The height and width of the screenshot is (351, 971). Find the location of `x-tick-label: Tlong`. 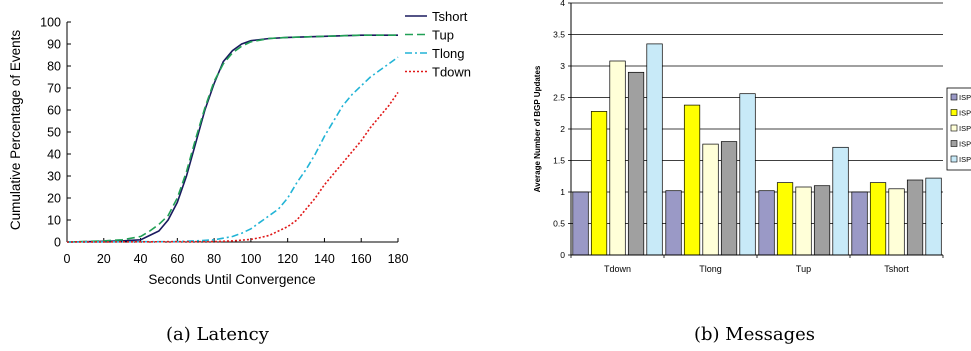

x-tick-label: Tlong is located at coordinates (710, 269).